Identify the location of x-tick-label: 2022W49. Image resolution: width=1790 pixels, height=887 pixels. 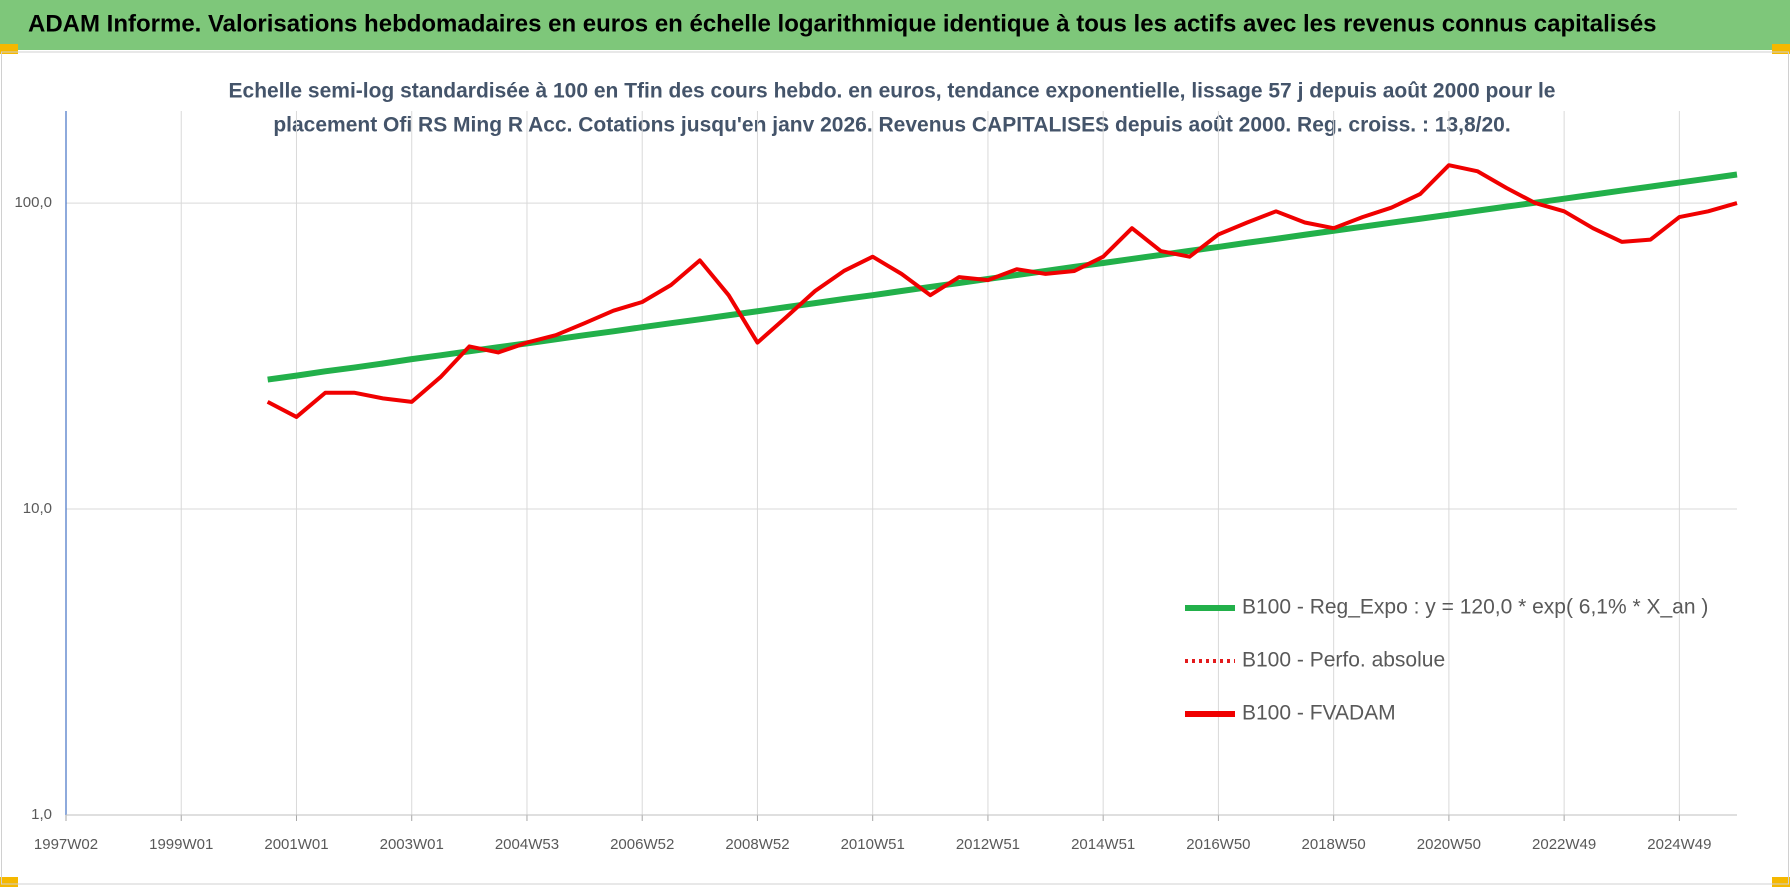
(1564, 844).